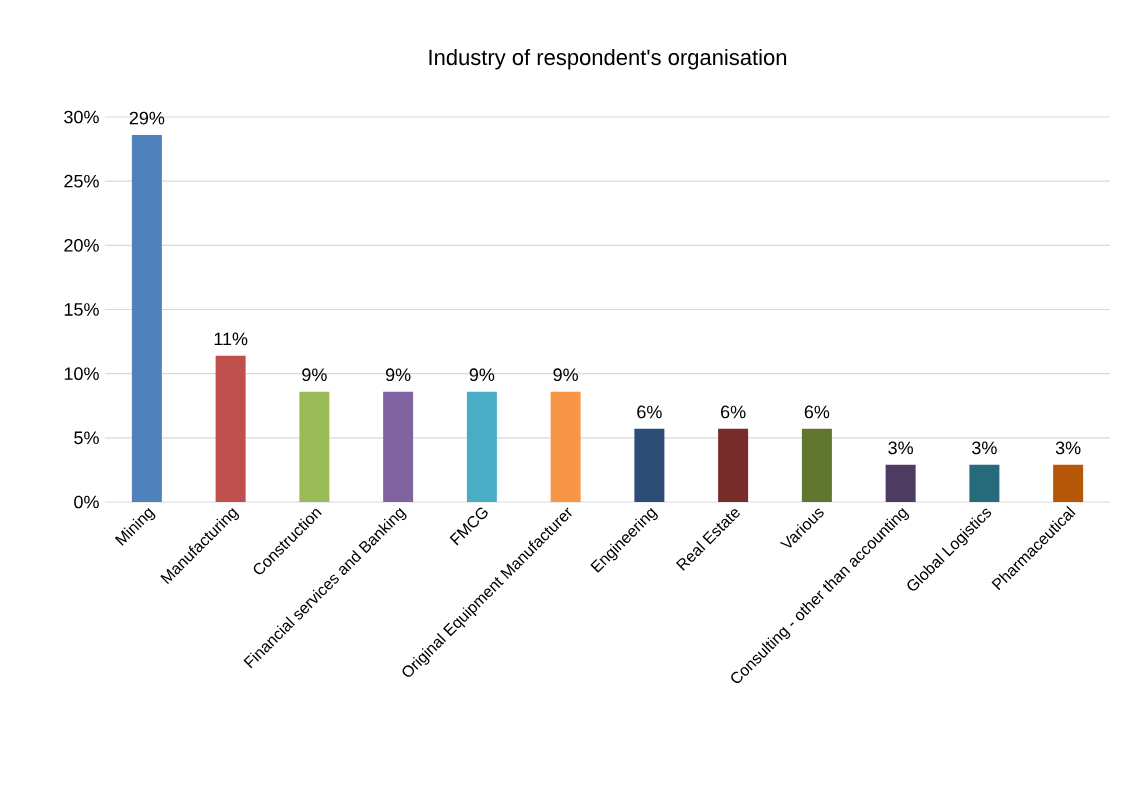  What do you see at coordinates (81, 181) in the screenshot?
I see `y-tick-label: 25%` at bounding box center [81, 181].